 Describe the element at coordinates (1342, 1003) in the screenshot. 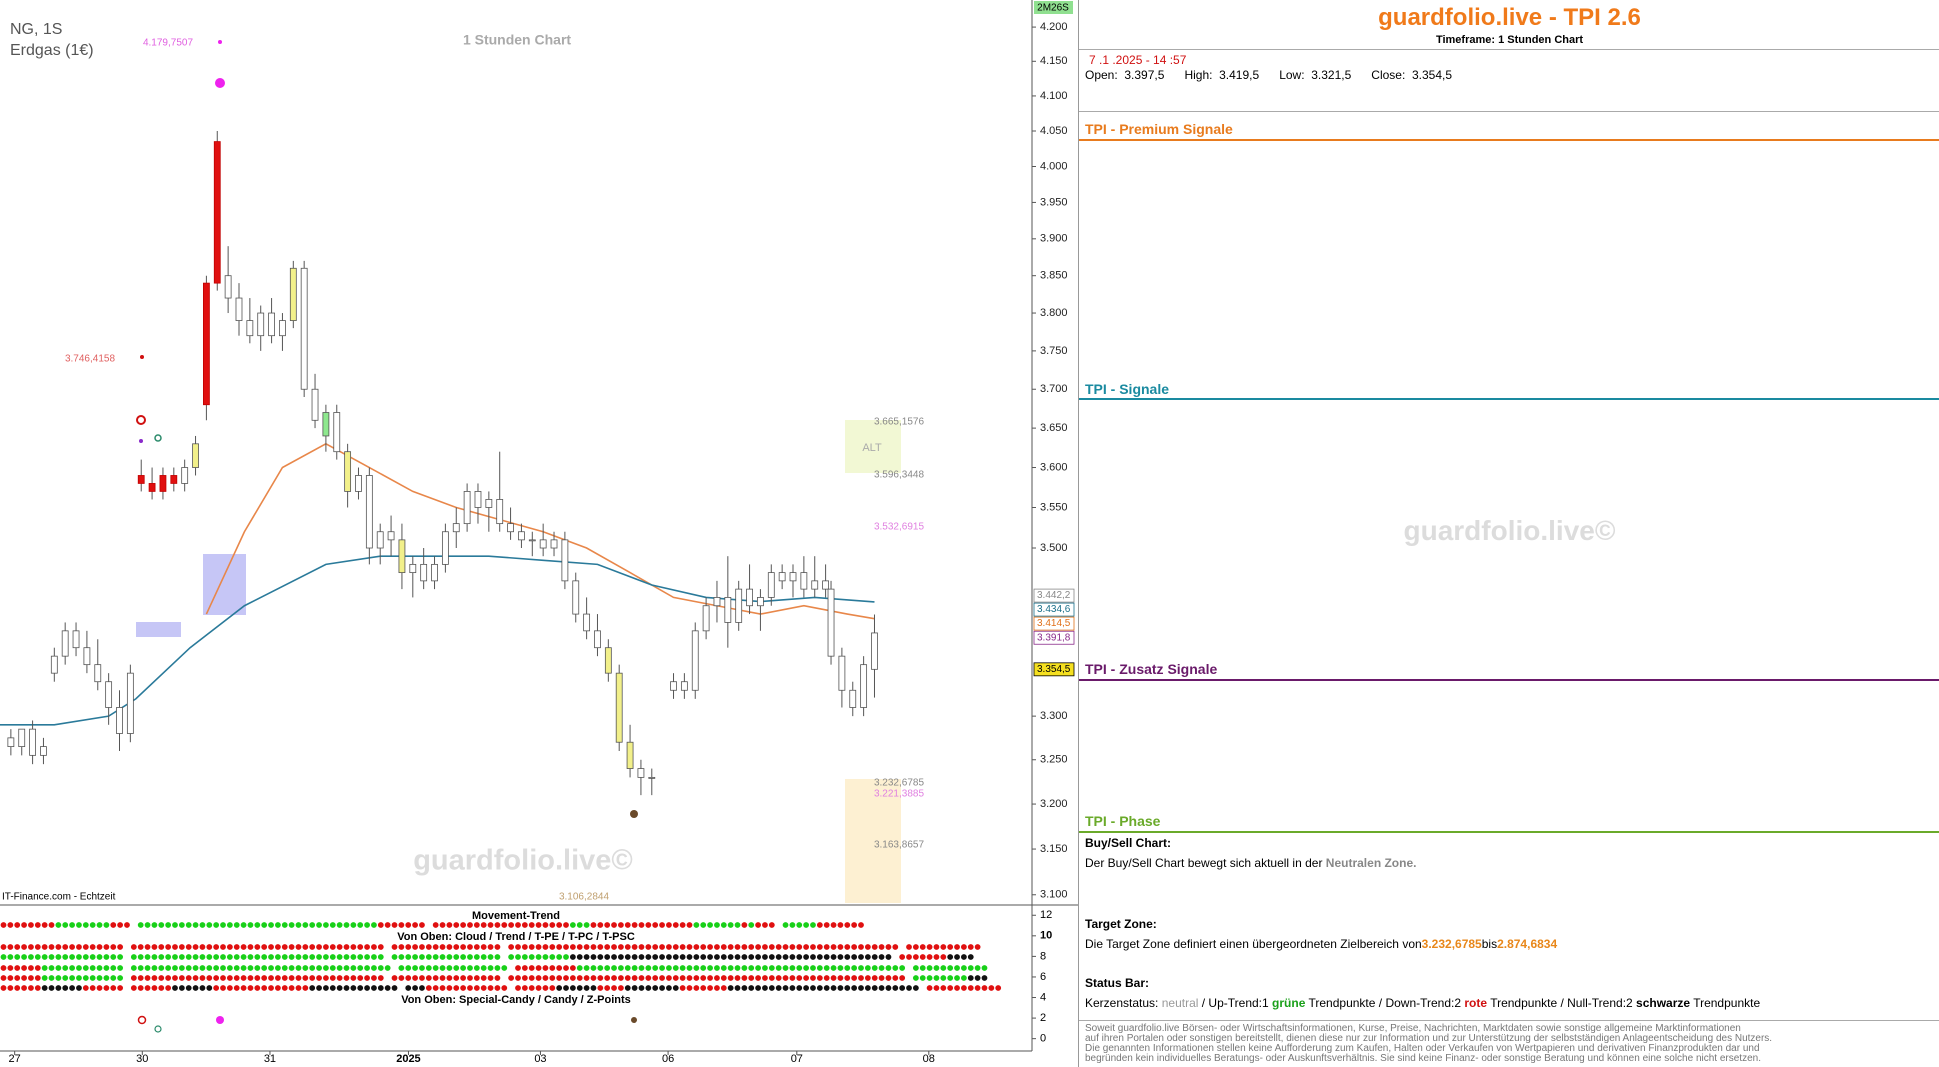

I see `text: Trendpunkte` at that location.